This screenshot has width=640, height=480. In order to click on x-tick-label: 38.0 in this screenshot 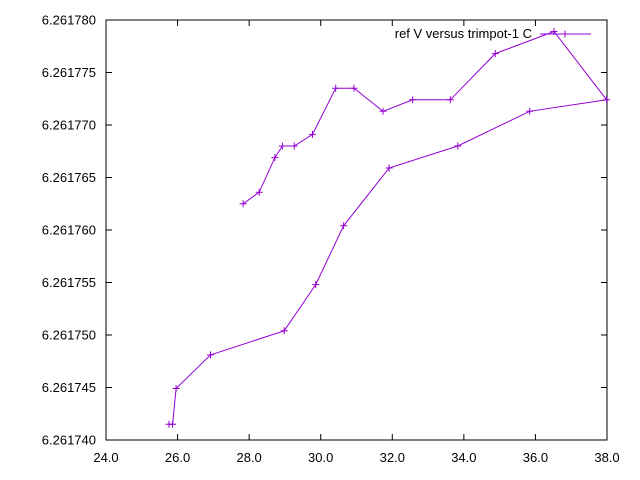, I will do `click(606, 457)`.